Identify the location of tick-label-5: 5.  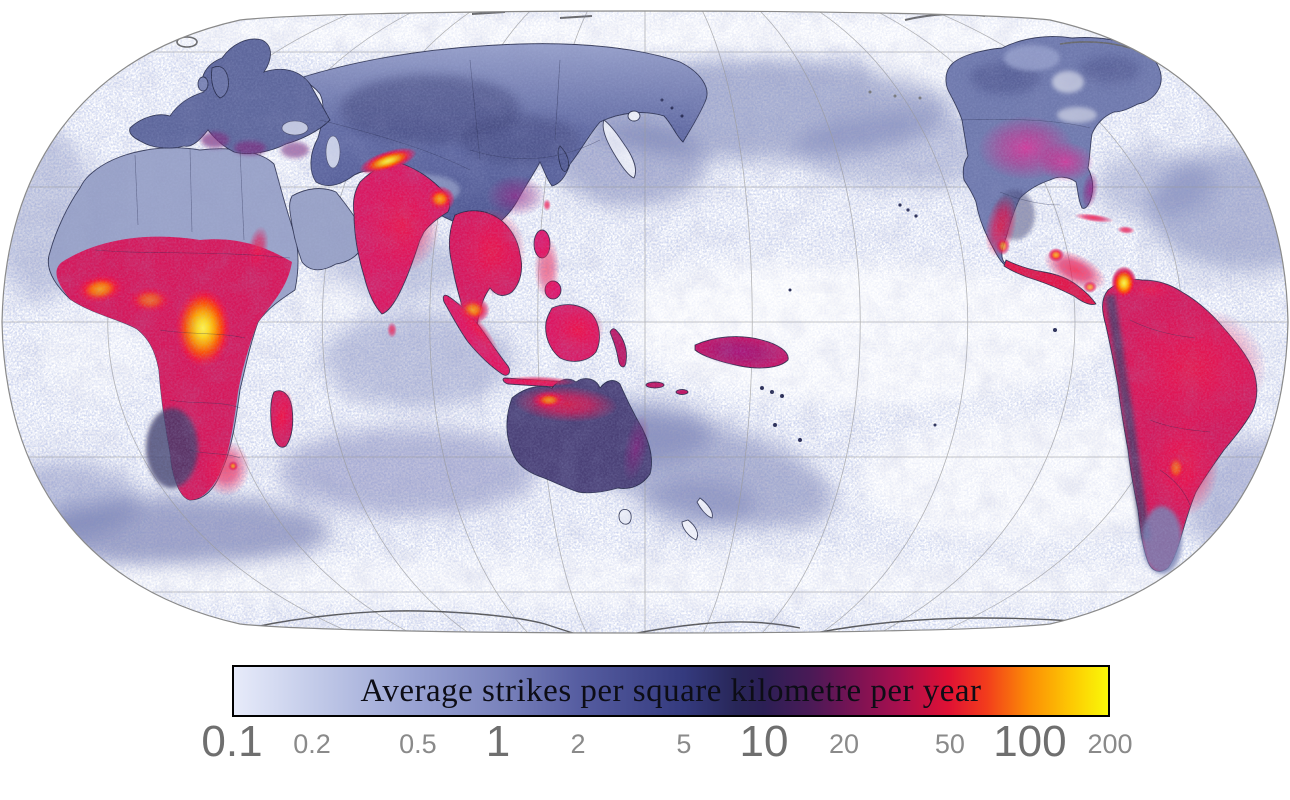
(684, 744).